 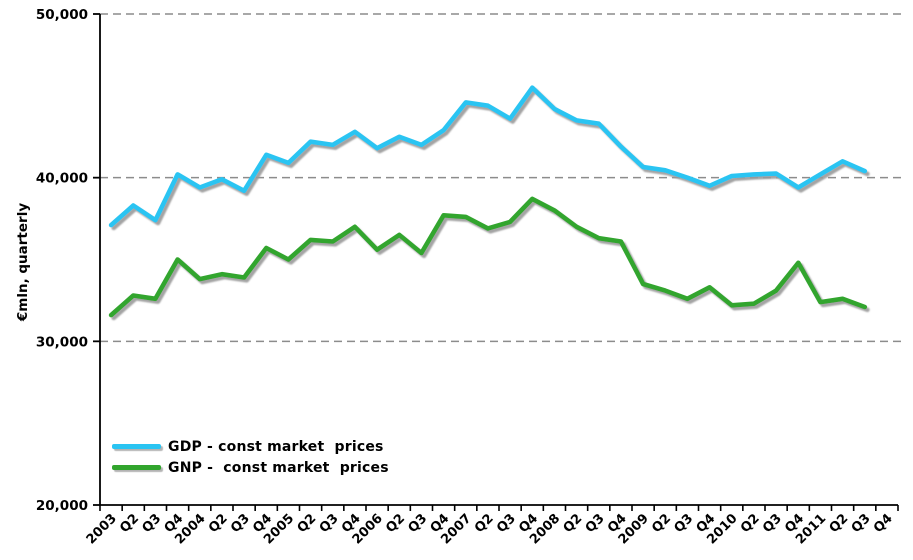 What do you see at coordinates (278, 467) in the screenshot?
I see `legend-label-gnp: GNP - const market prices` at bounding box center [278, 467].